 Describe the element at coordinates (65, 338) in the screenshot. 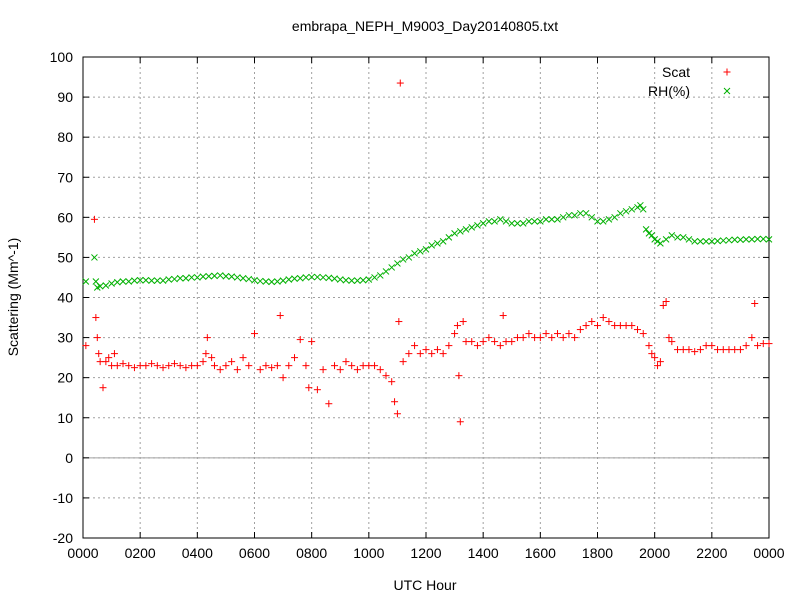

I see `y-tick-label: 30` at that location.